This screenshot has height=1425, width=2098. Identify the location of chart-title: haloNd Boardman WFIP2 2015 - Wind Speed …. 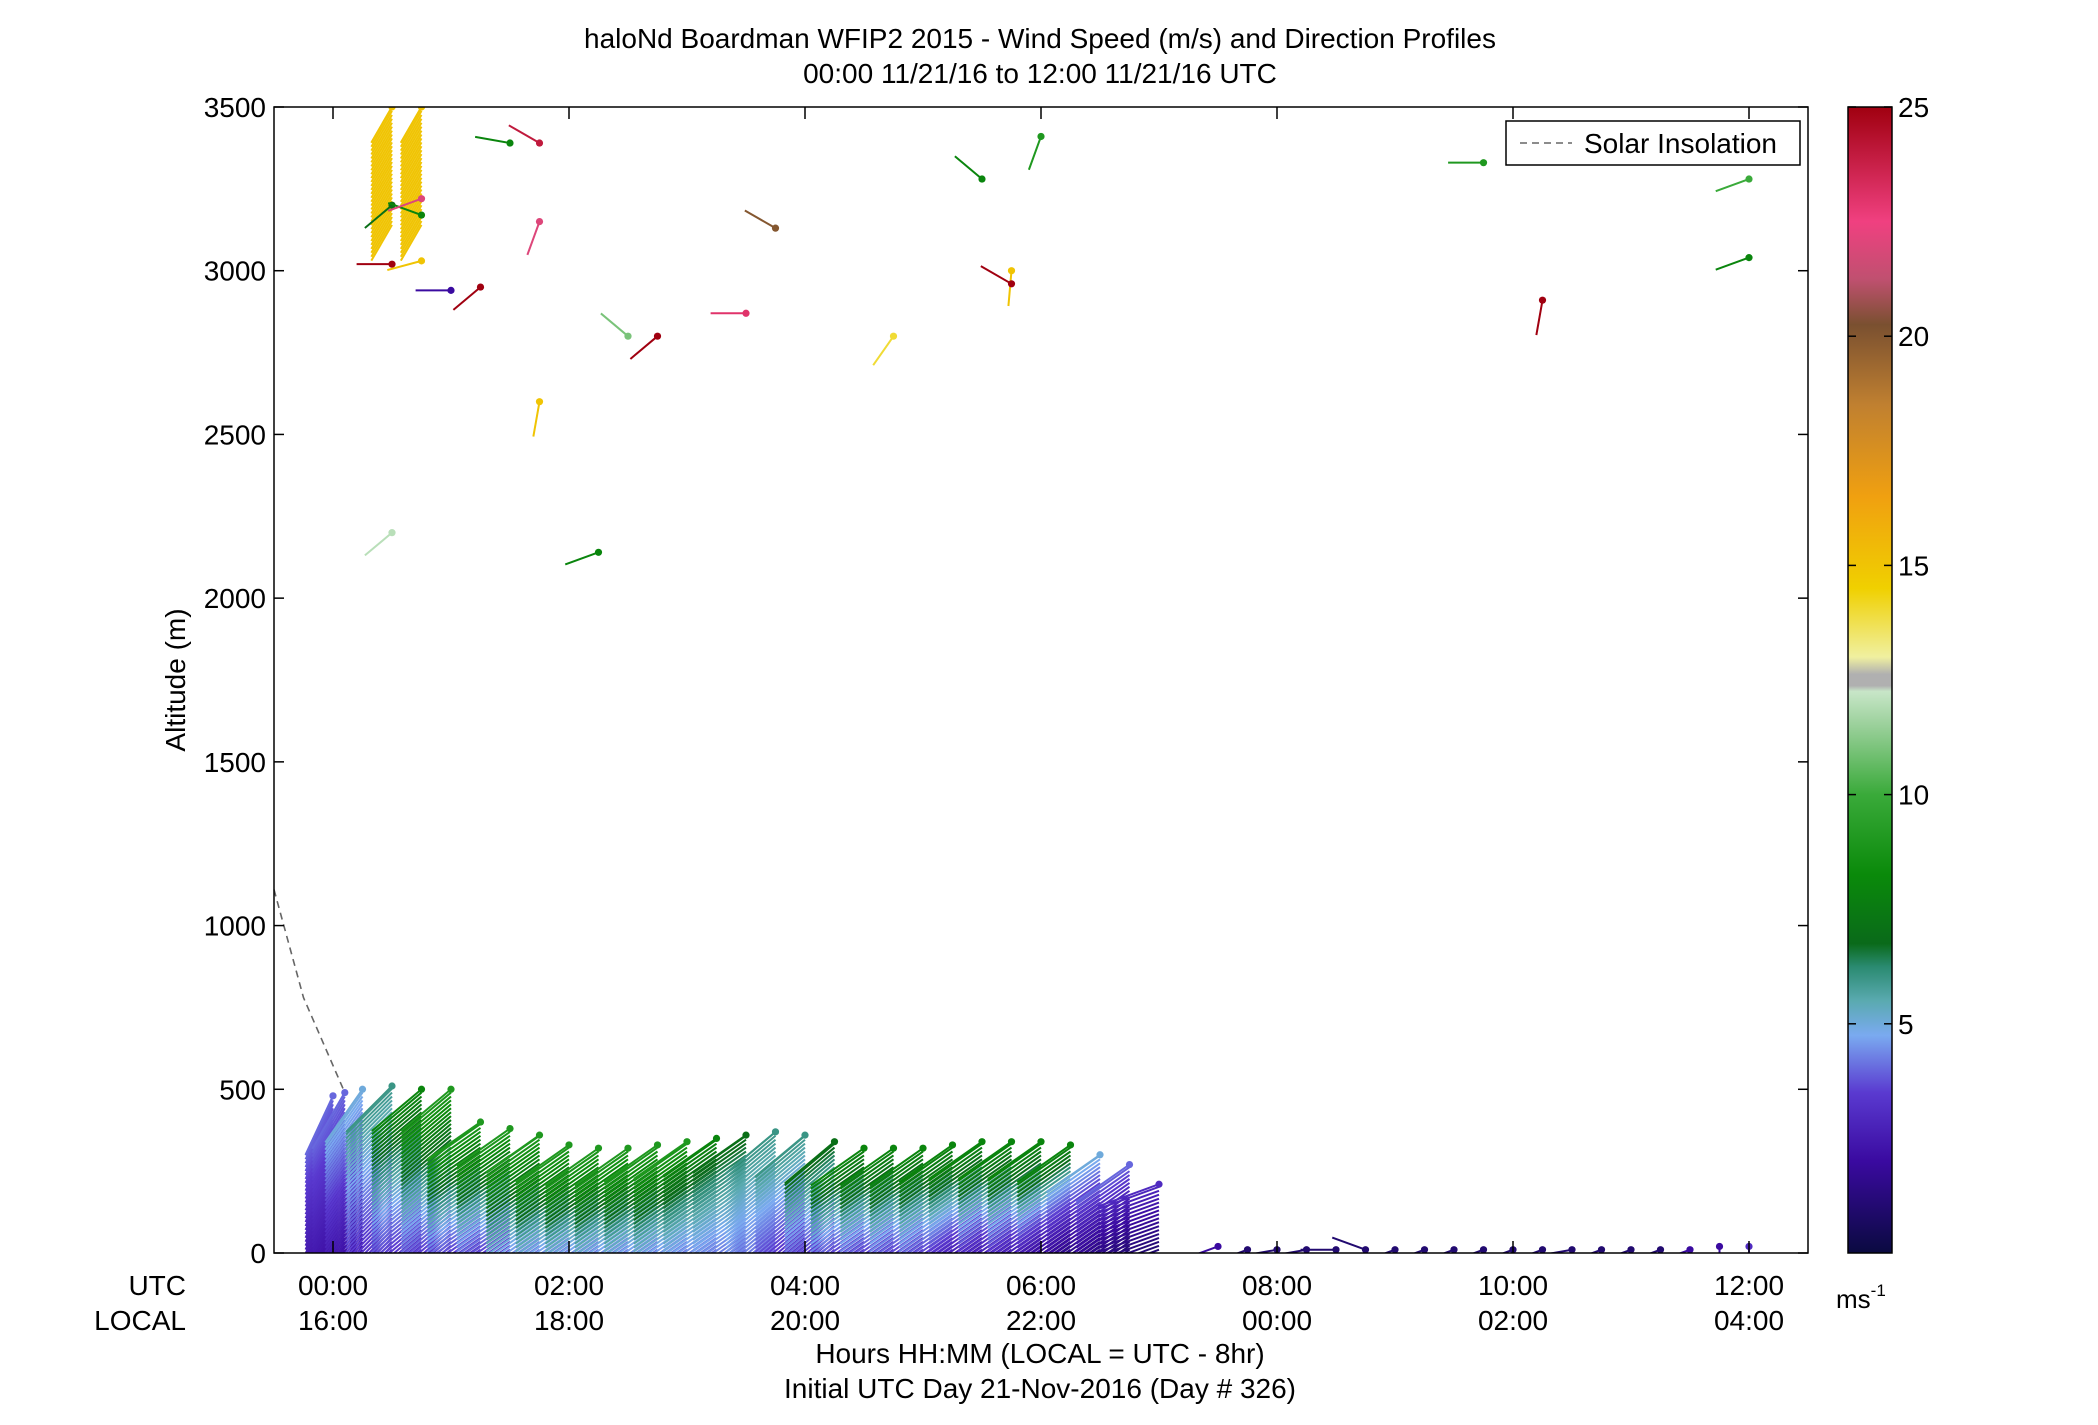
(1040, 38).